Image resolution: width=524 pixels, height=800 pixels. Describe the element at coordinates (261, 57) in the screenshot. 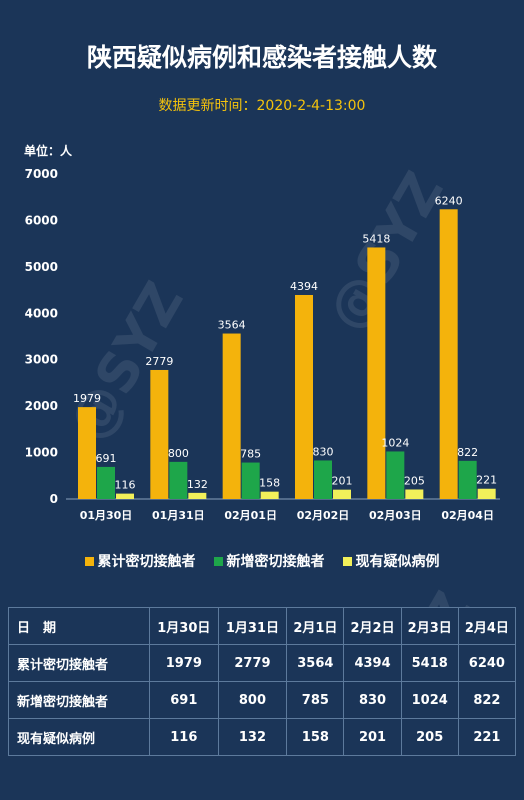

I see `chart-title: 陕西疑似病例和感染者接触人数` at that location.